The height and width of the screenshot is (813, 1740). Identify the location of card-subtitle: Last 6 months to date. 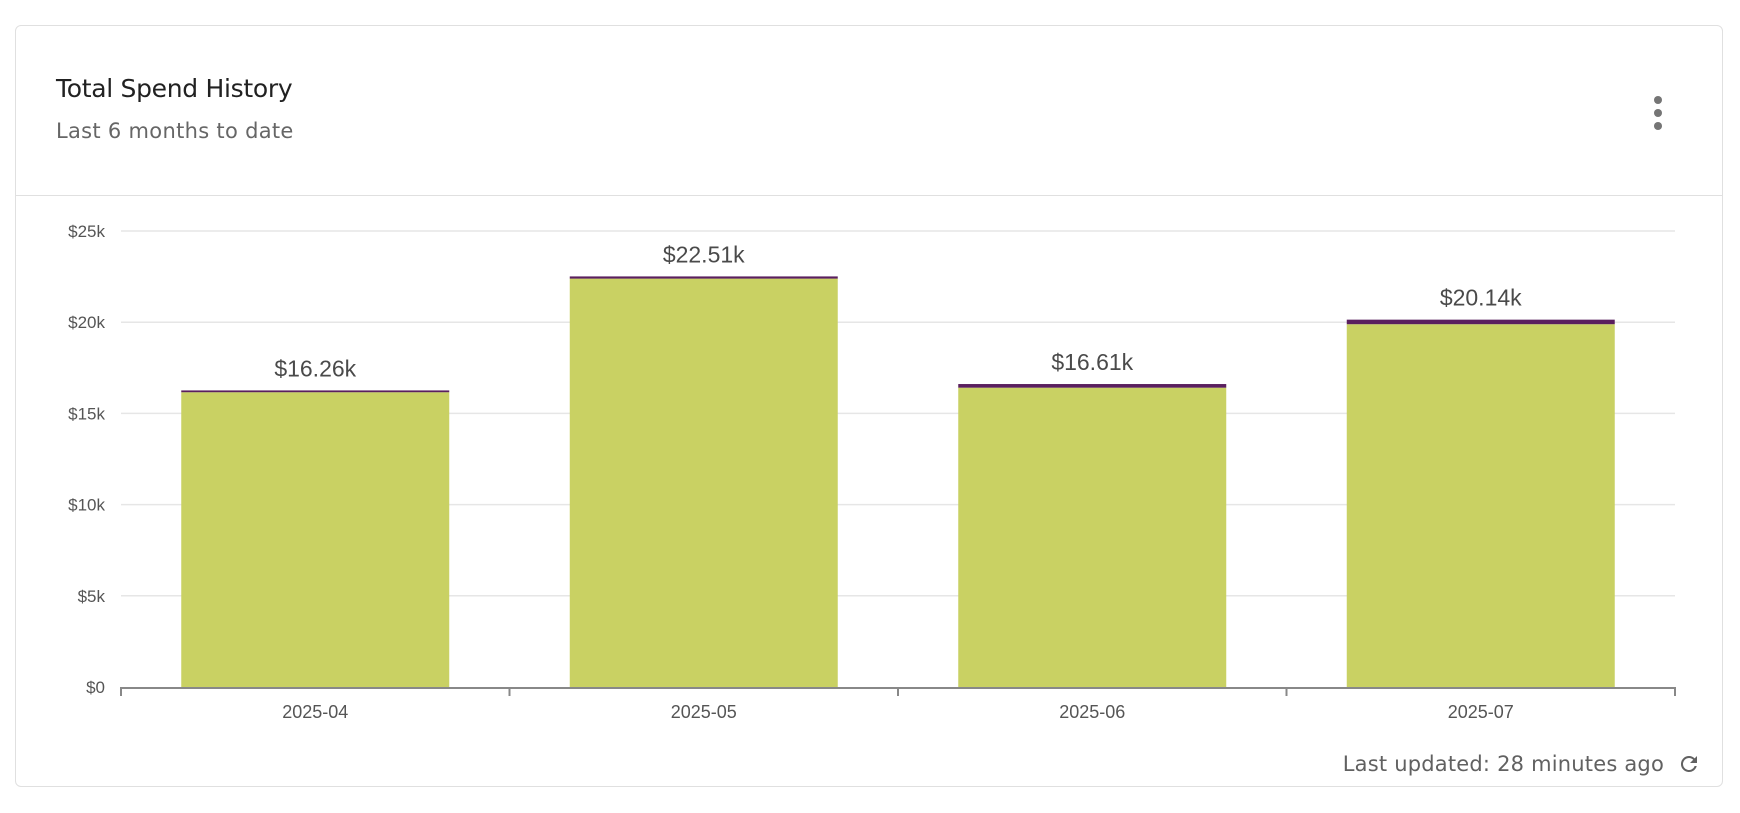
(175, 131).